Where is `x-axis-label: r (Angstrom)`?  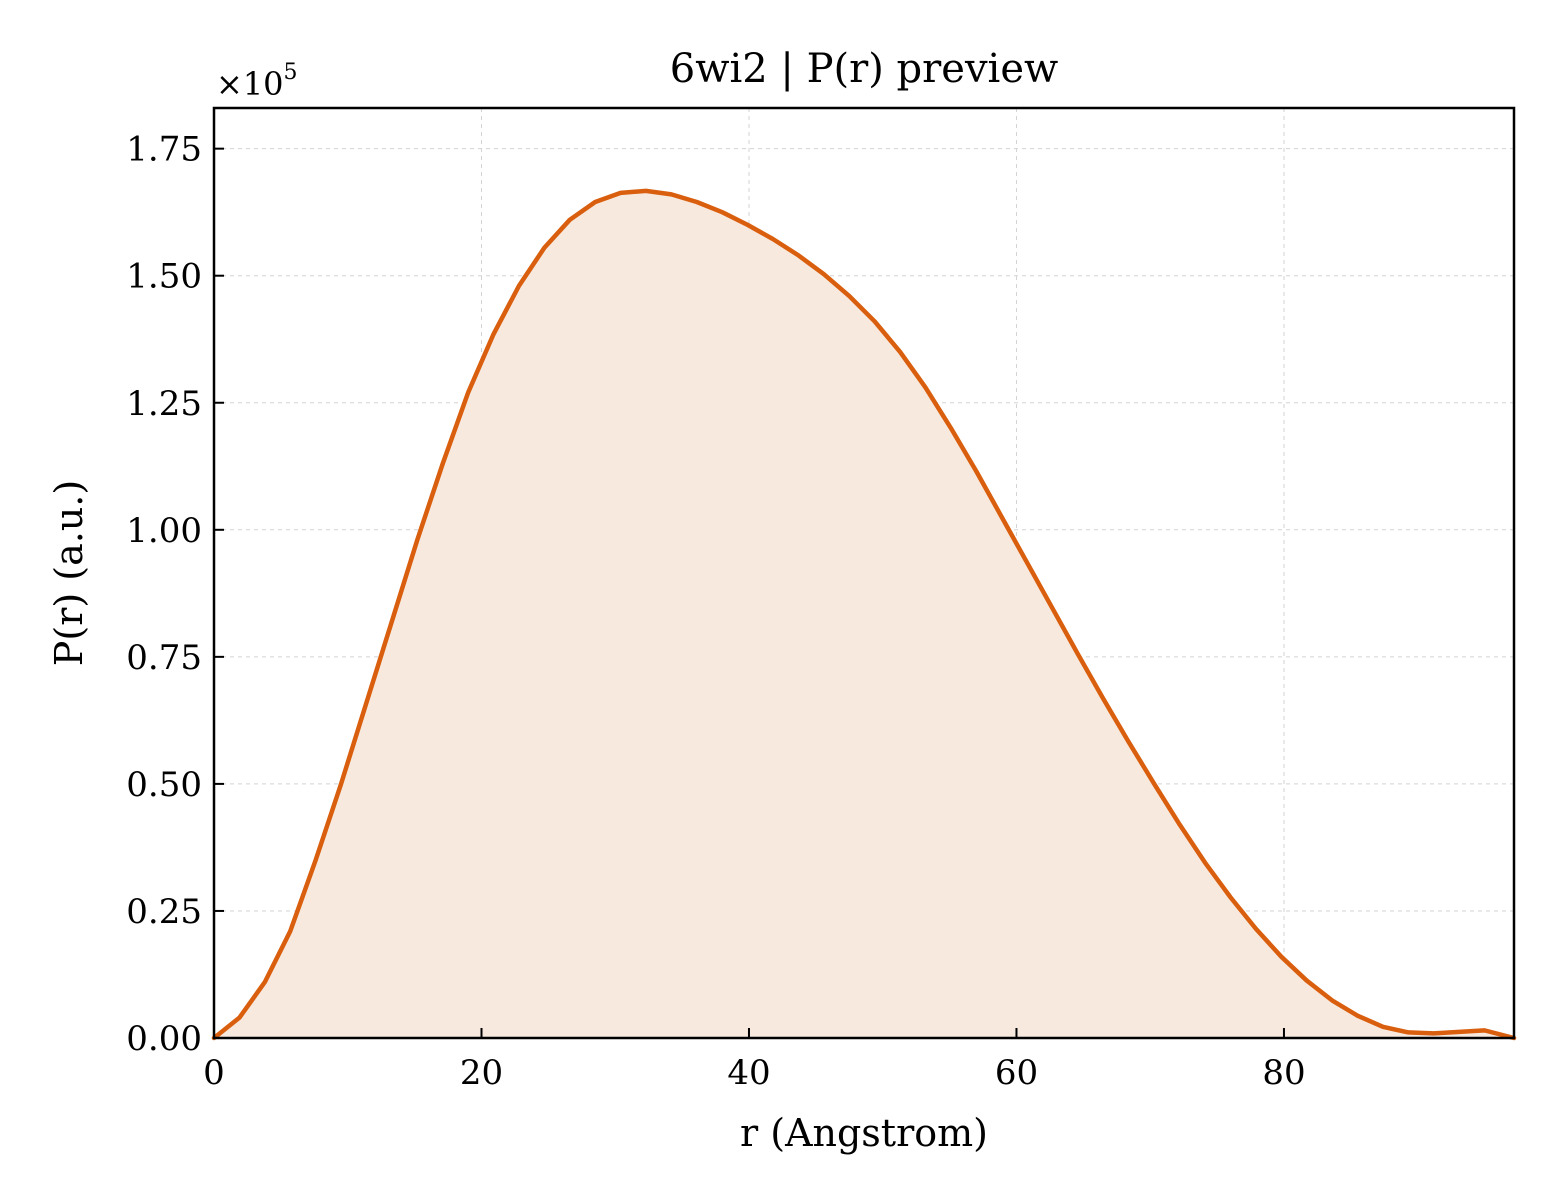 x-axis-label: r (Angstrom) is located at coordinates (864, 1133).